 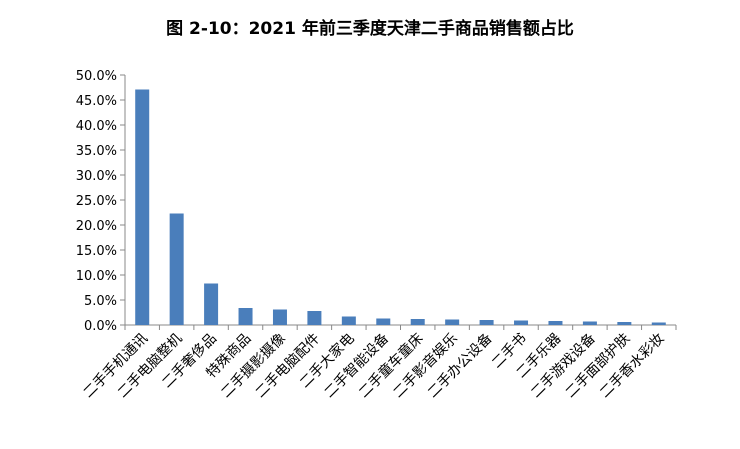 I want to click on y-tick-label: 30.0%, so click(x=96, y=176).